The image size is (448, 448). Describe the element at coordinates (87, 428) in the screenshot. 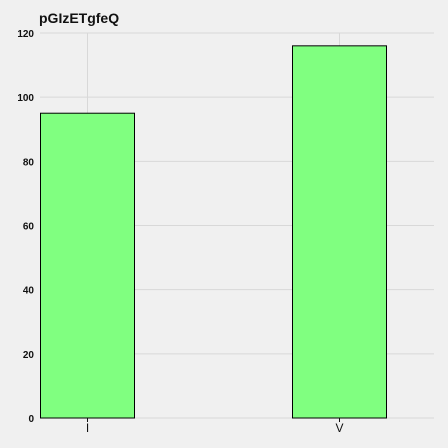

I see `x-tick-label: I` at that location.